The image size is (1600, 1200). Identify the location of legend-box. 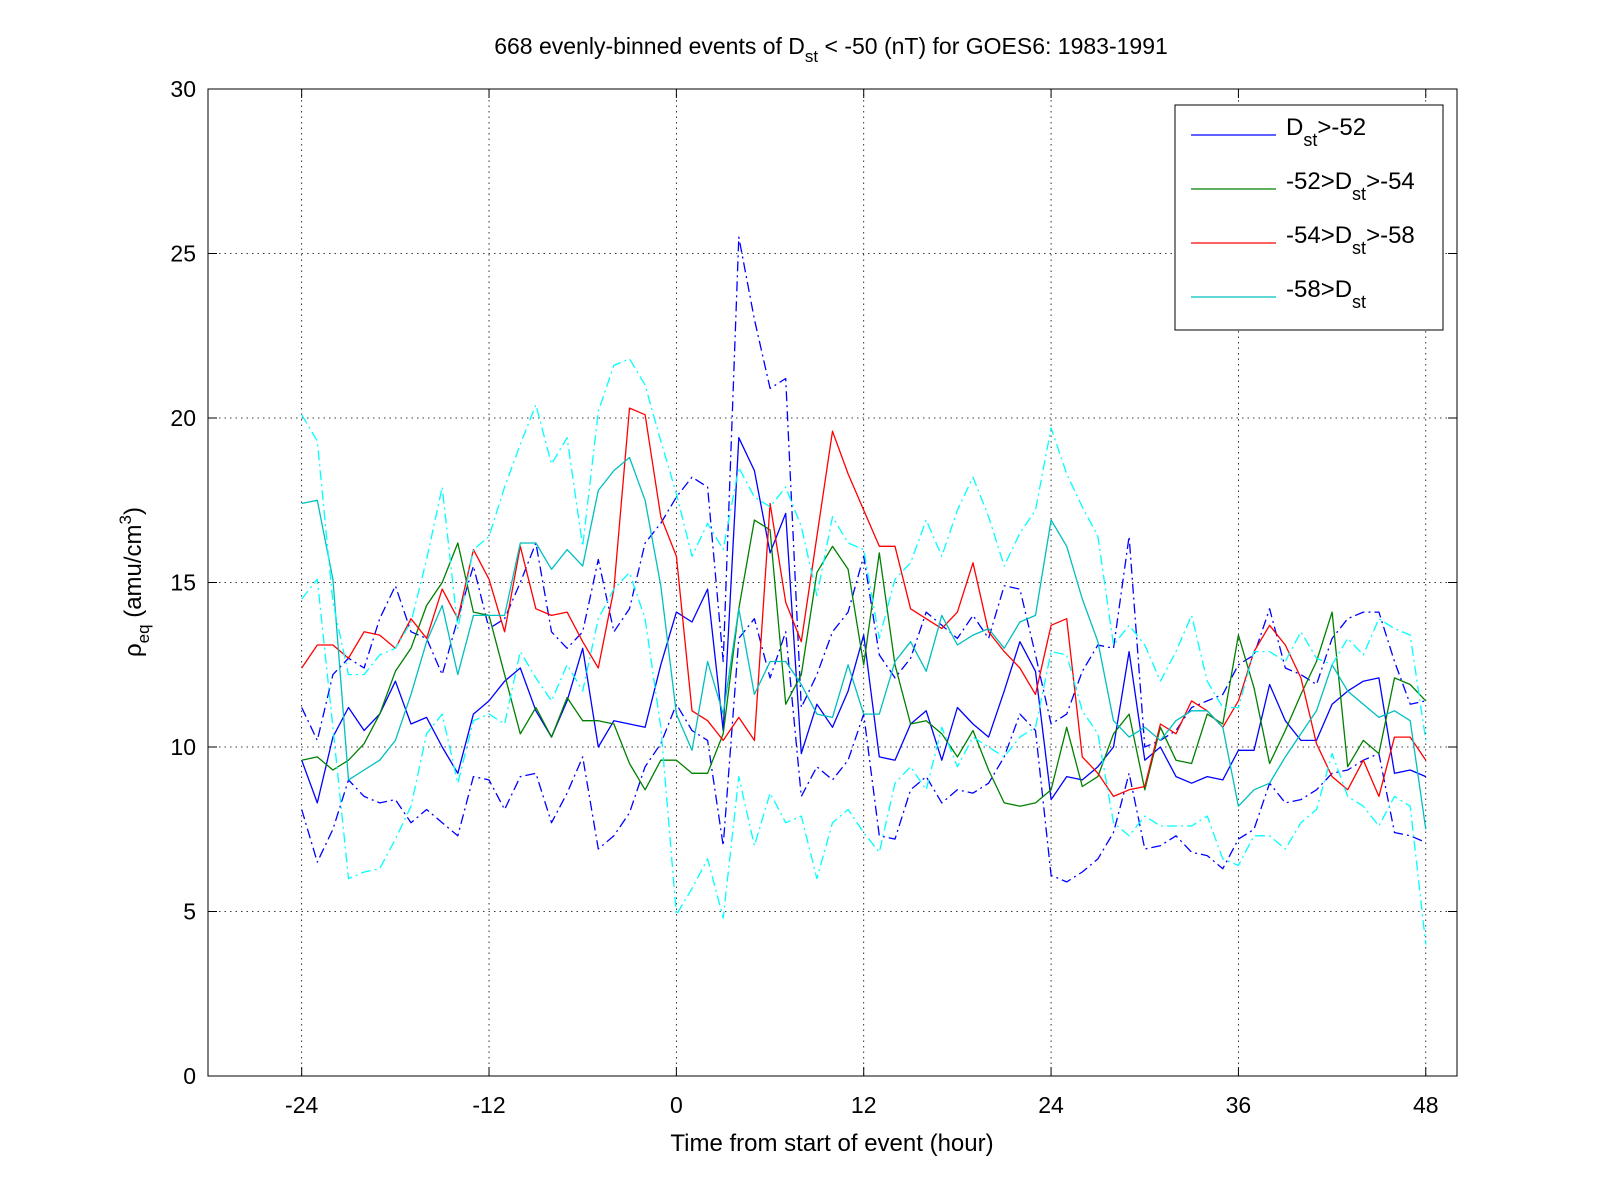
(1309, 217).